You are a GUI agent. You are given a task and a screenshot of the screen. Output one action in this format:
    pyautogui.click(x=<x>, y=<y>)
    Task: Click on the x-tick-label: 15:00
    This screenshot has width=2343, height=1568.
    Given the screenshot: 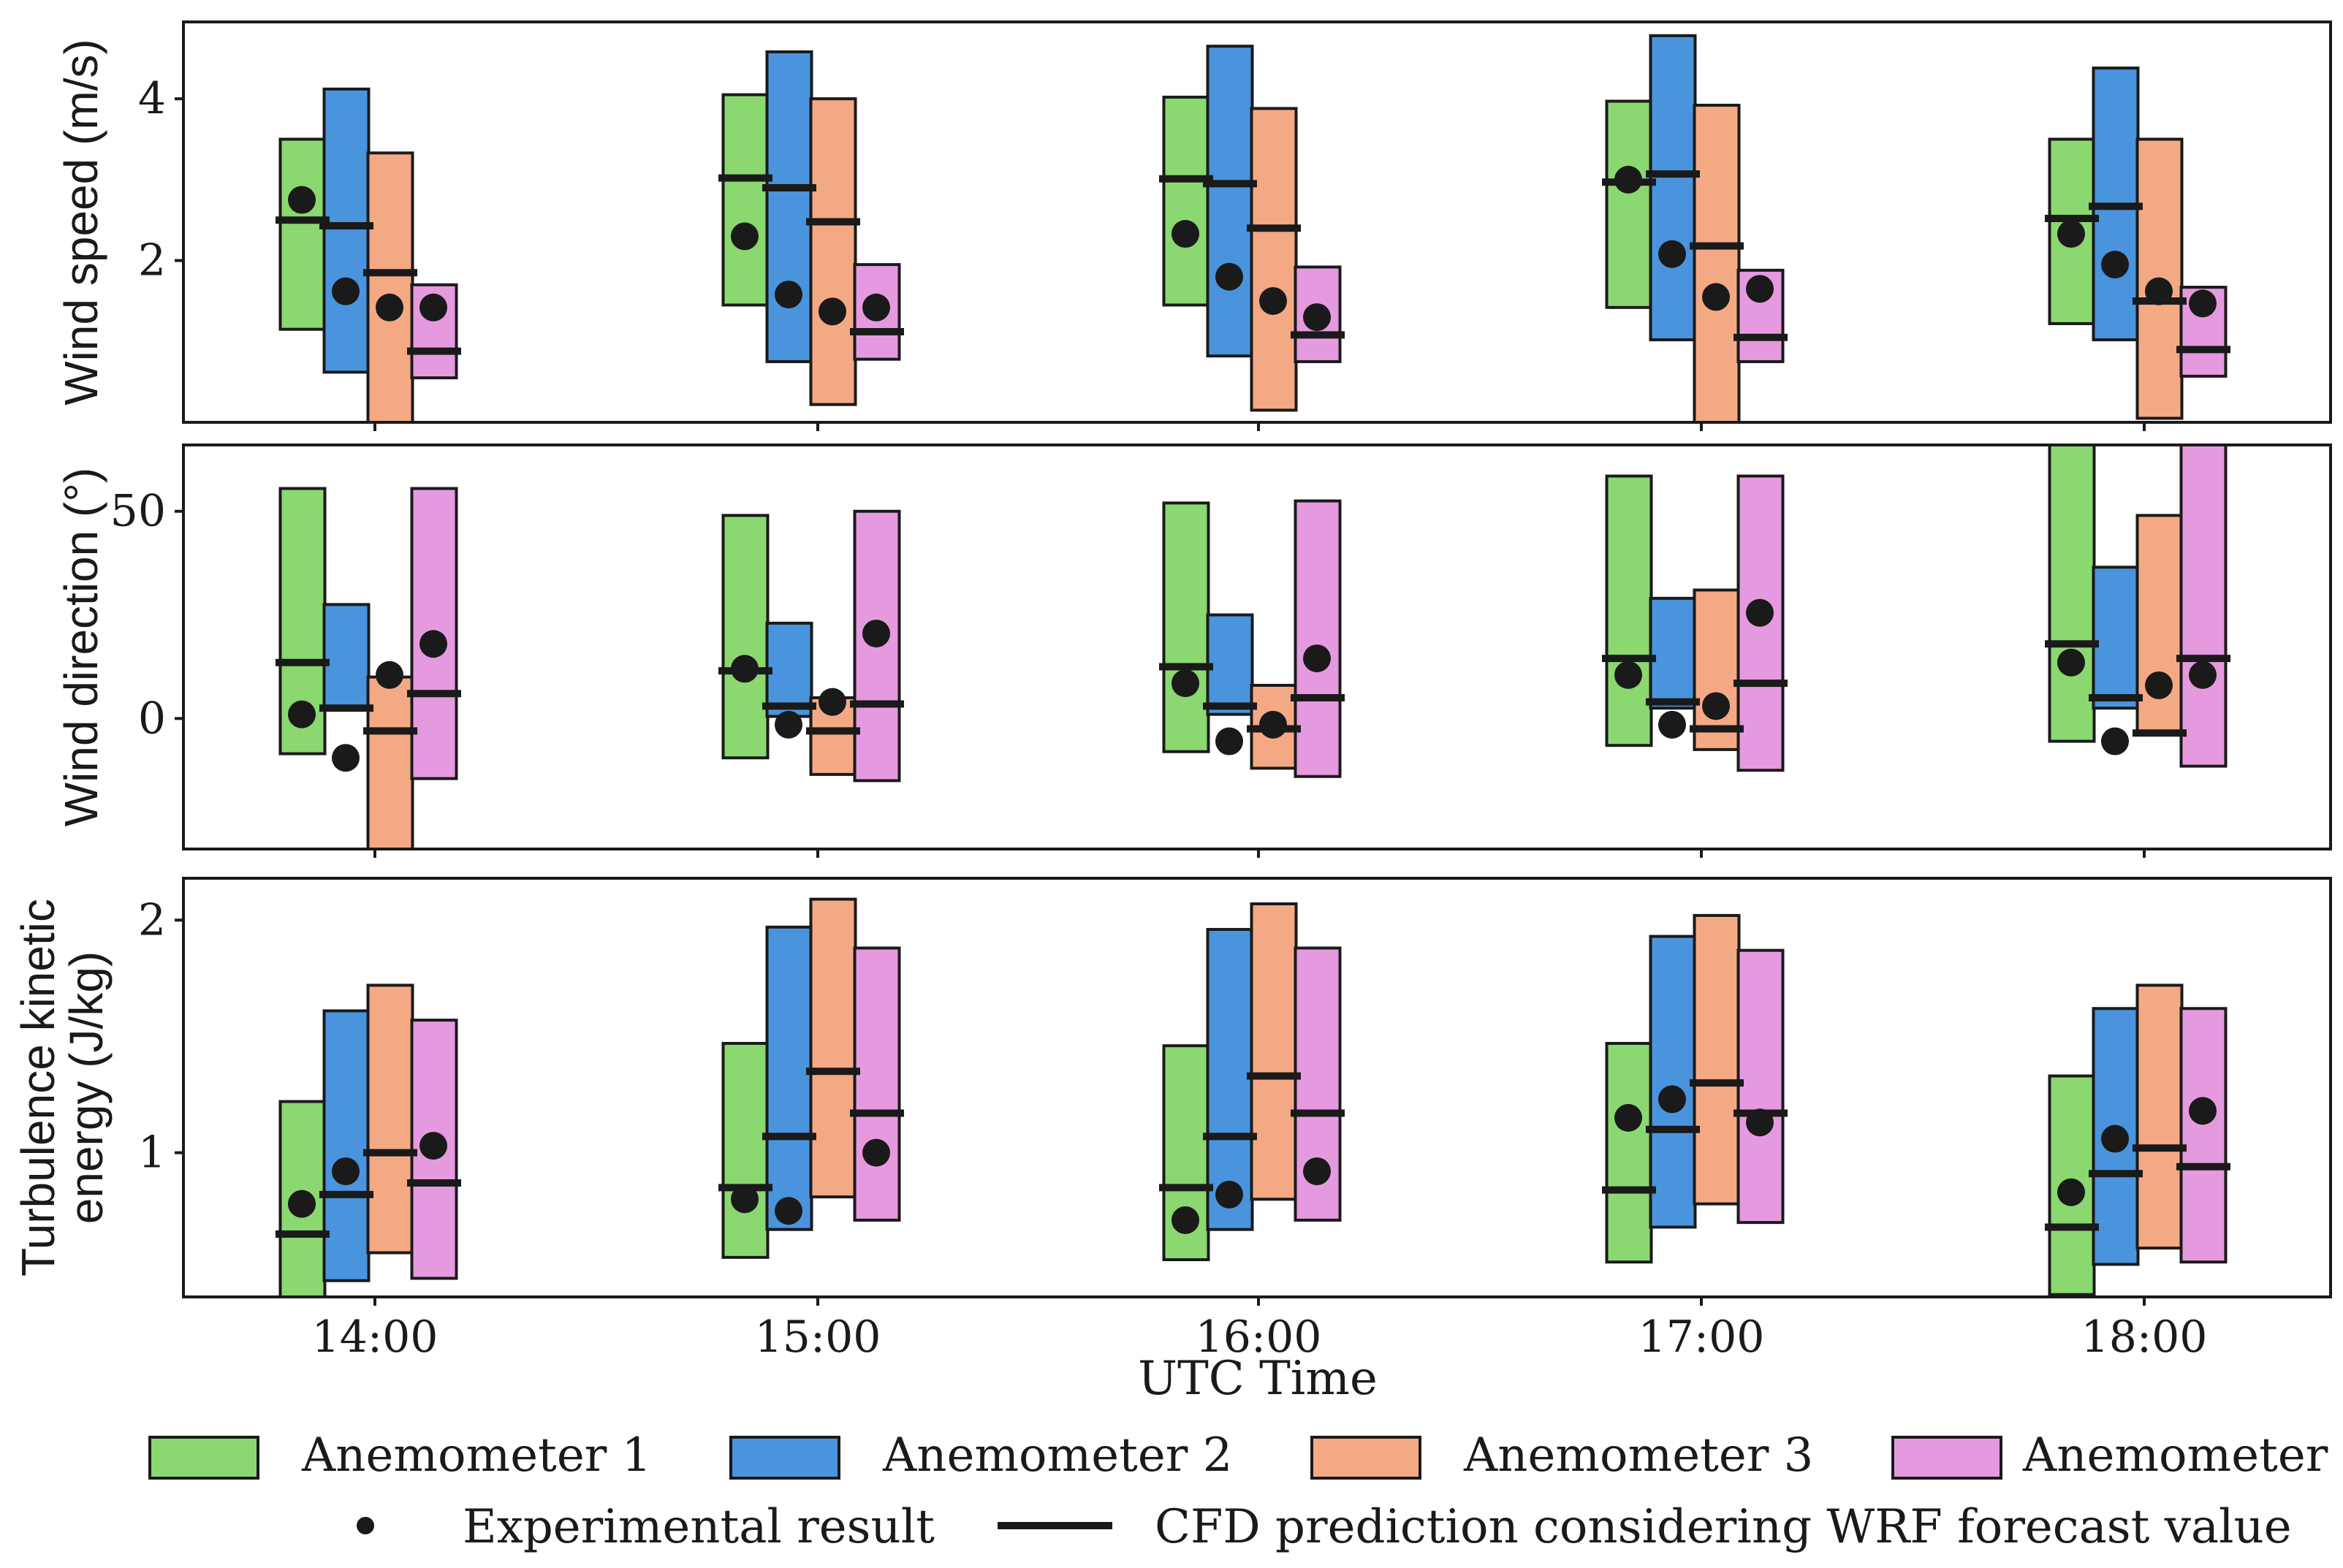 What is the action you would take?
    pyautogui.click(x=818, y=1337)
    